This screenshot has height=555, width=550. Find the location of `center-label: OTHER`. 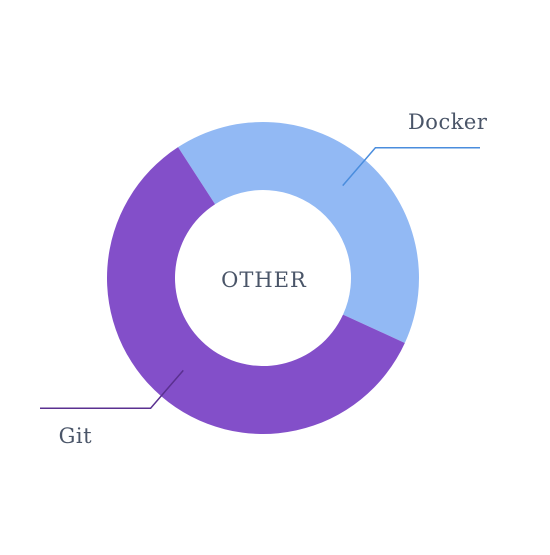

center-label: OTHER is located at coordinates (264, 280).